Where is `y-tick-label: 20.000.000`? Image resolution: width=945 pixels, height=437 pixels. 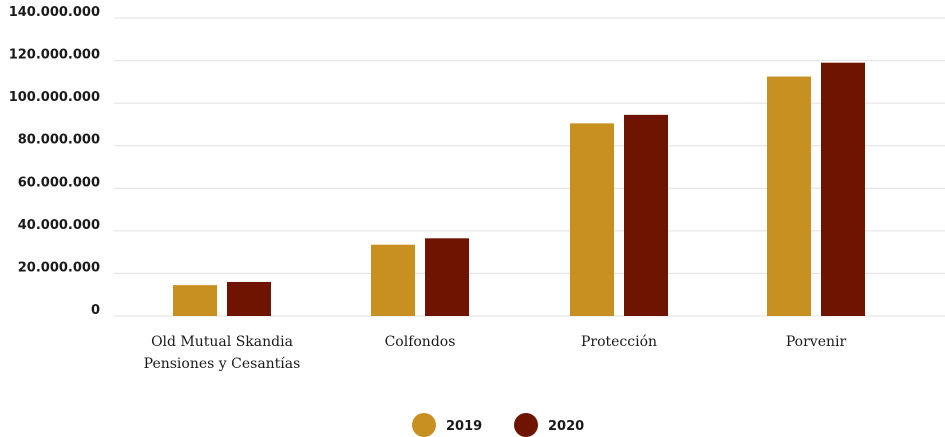 y-tick-label: 20.000.000 is located at coordinates (59, 267).